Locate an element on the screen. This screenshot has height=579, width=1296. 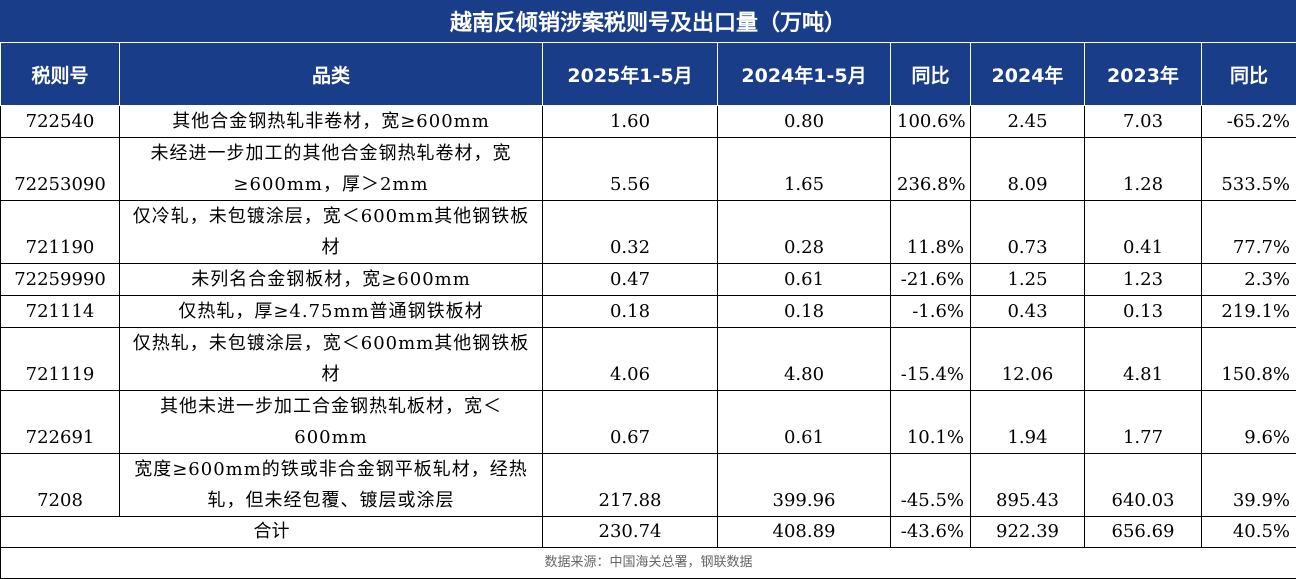
cell-item: 宽度≥600mm的铁或非合金钢平板轧材，经热轧，但未经包覆、镀层或涂层 is located at coordinates (331, 485).